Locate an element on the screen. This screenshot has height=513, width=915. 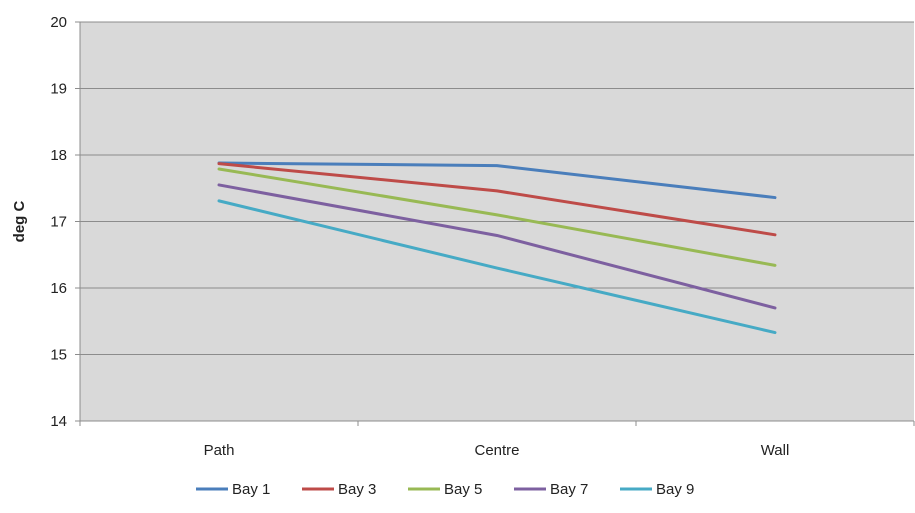
legend-label: Bay 7 is located at coordinates (569, 489).